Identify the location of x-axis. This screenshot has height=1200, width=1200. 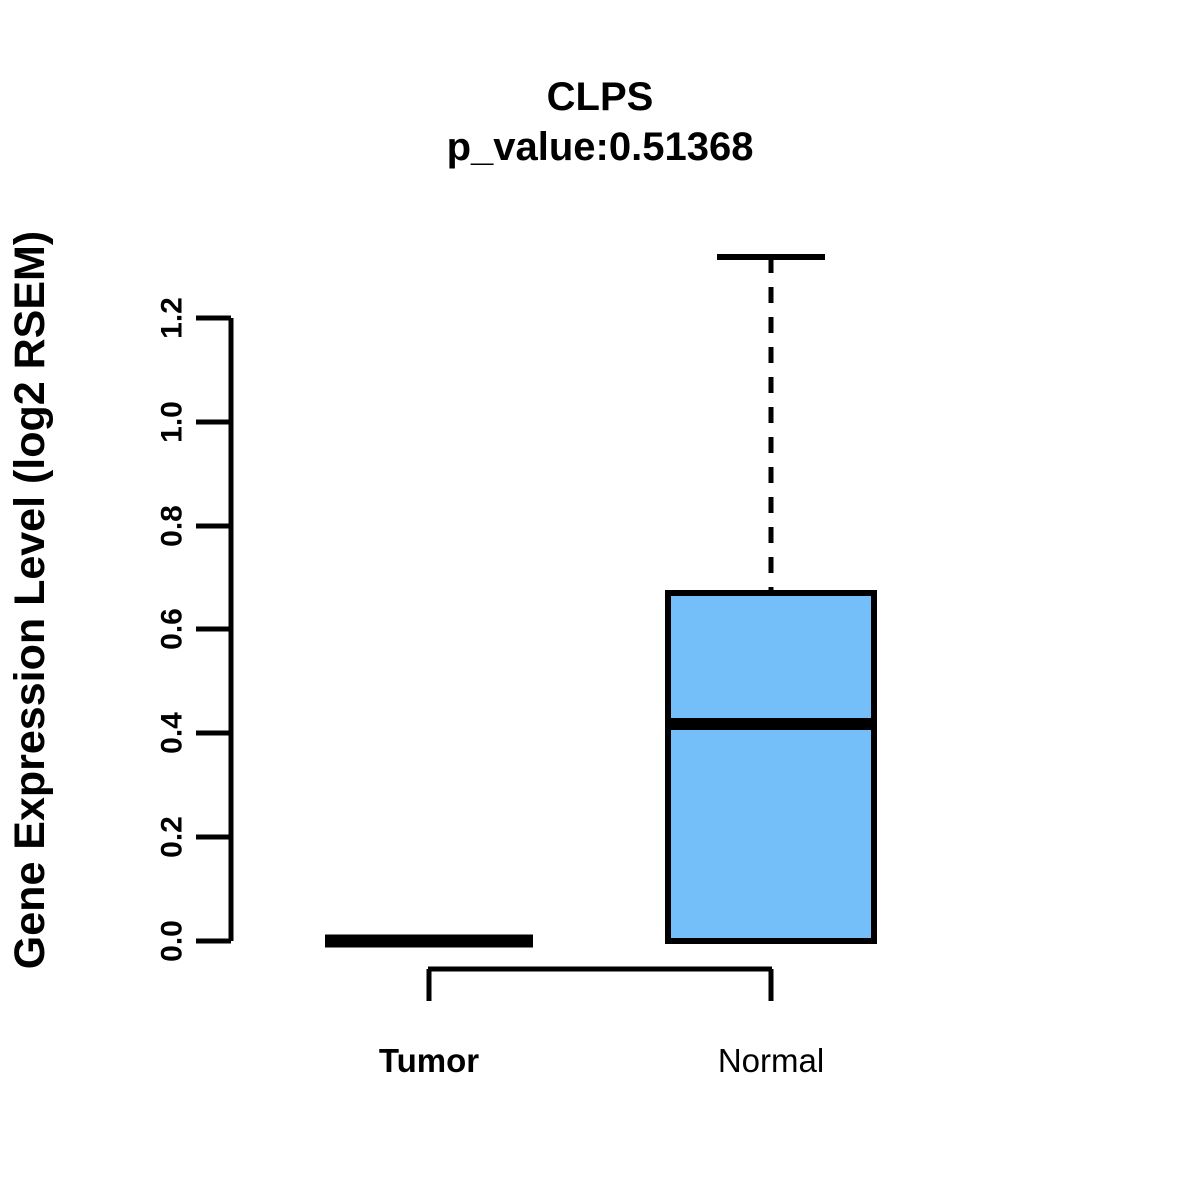
(600, 983).